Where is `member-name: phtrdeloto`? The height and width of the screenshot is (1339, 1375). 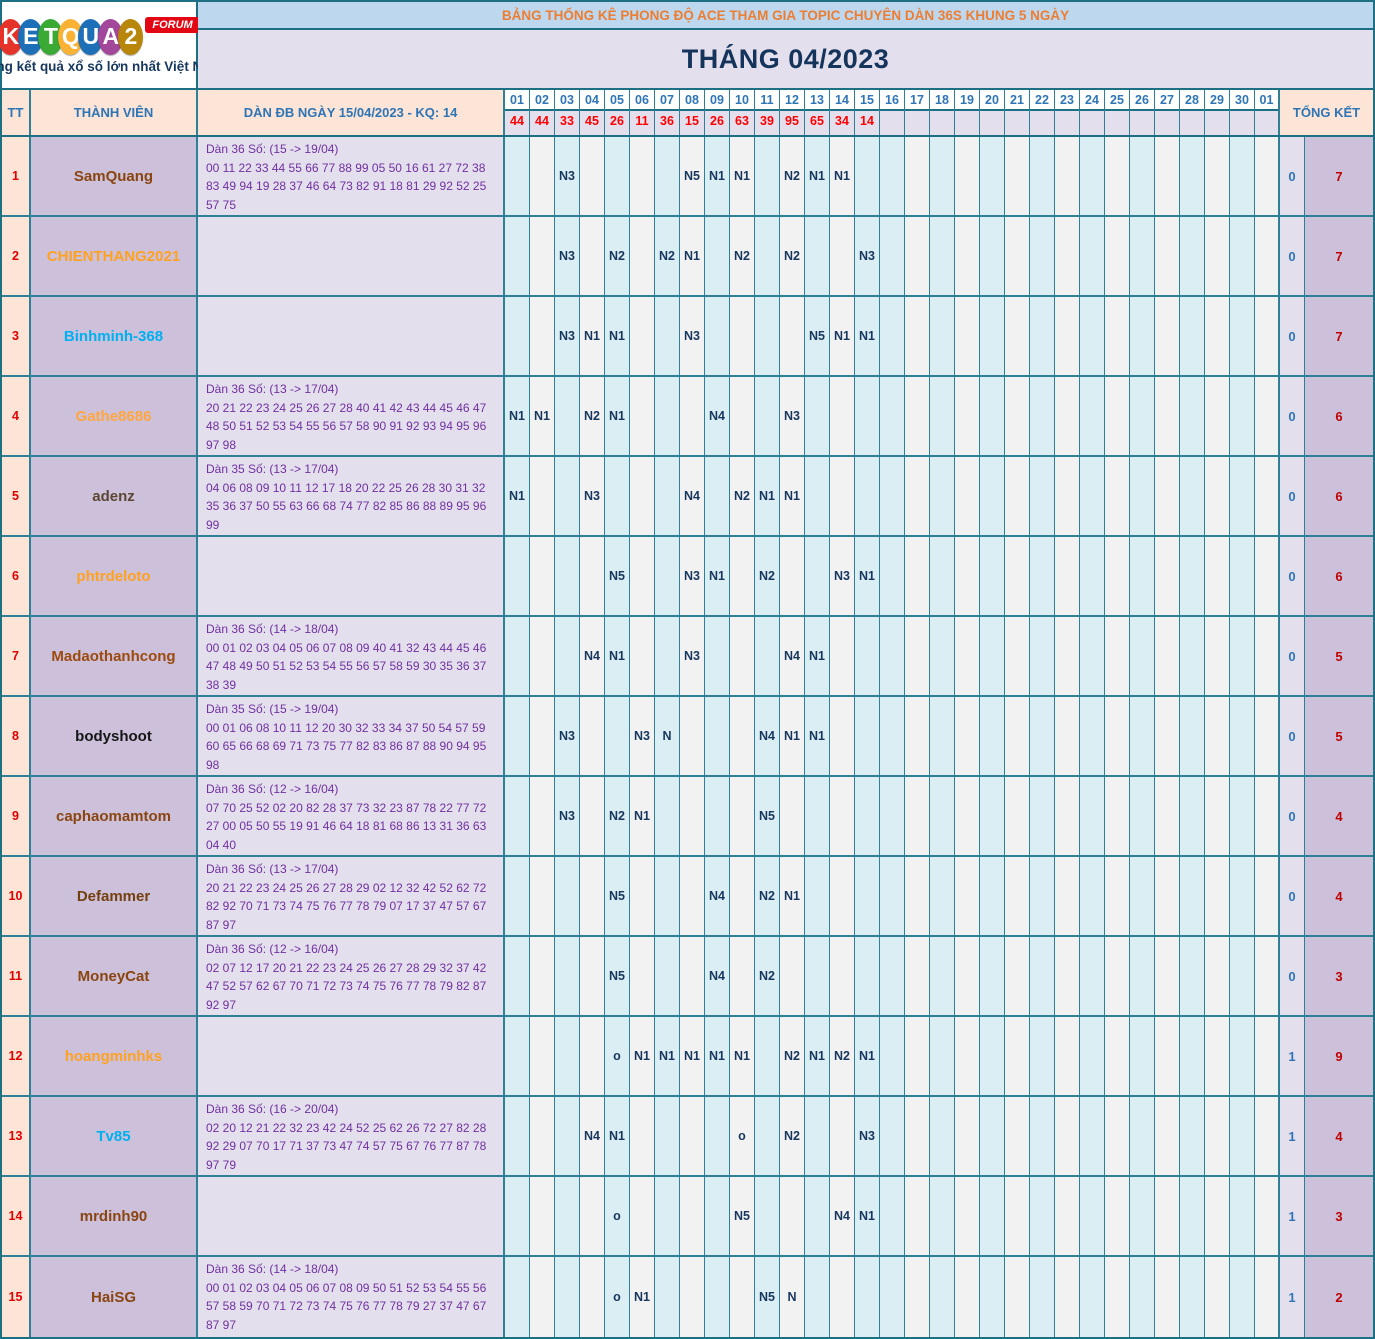
member-name: phtrdeloto is located at coordinates (114, 576).